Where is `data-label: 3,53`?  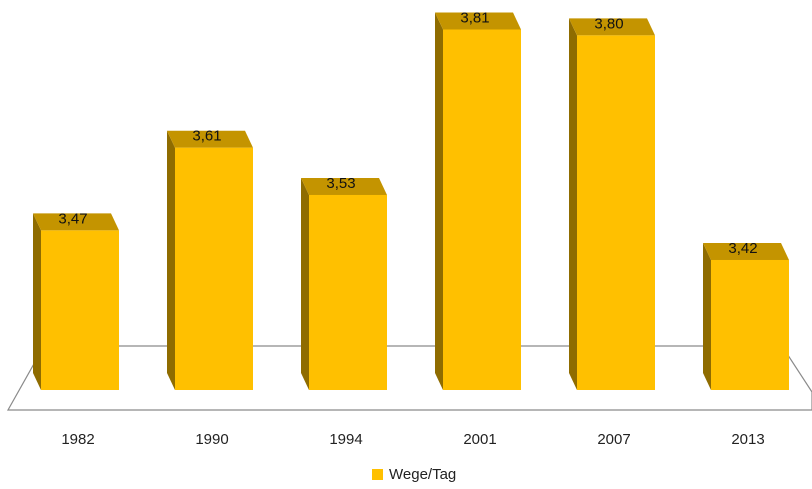
data-label: 3,53 is located at coordinates (340, 183).